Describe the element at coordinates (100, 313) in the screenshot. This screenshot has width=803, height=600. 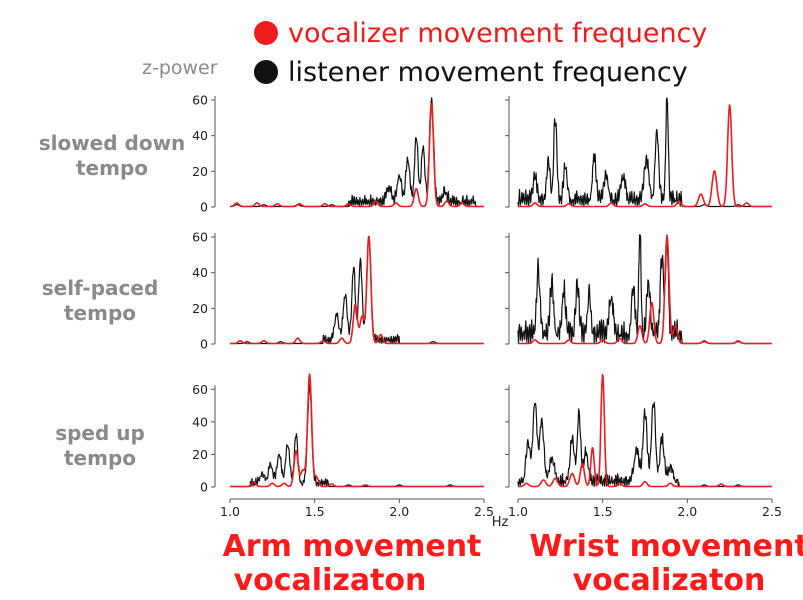
I see `row-label-selfpaced-line2: tempo` at that location.